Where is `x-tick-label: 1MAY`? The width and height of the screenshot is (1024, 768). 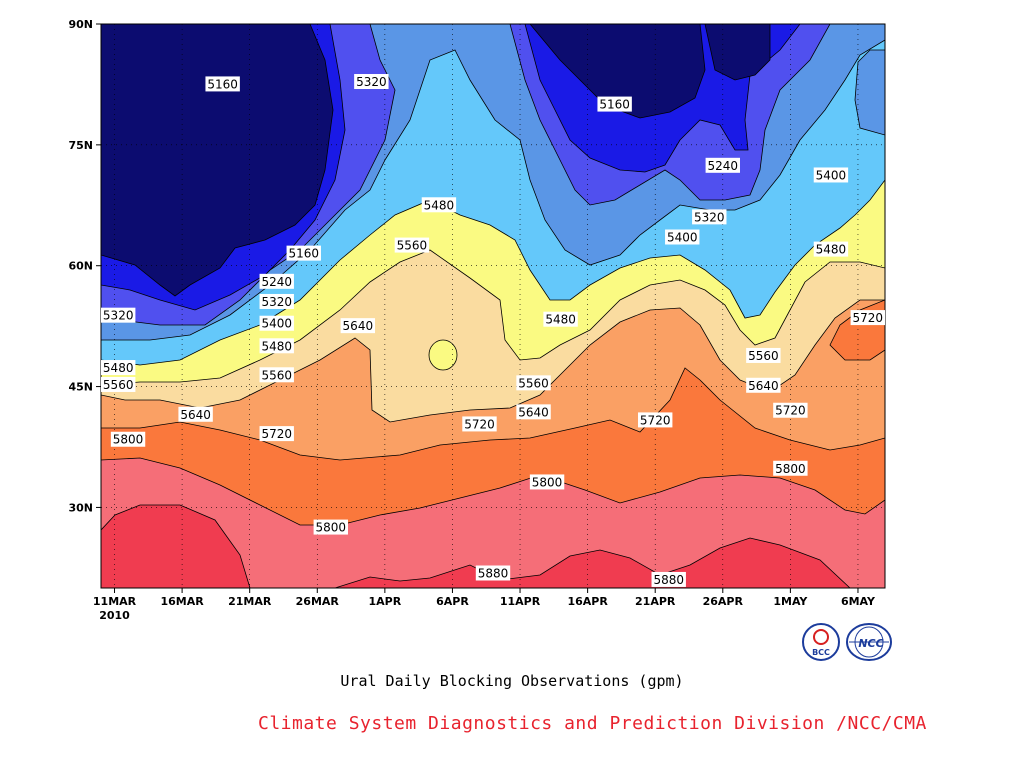 x-tick-label: 1MAY is located at coordinates (790, 601).